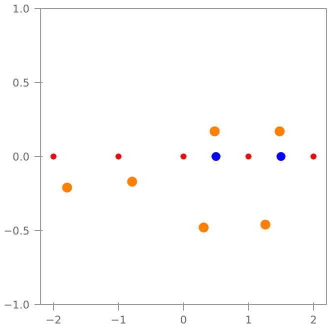 The image size is (330, 326). What do you see at coordinates (17, 231) in the screenshot?
I see `y-tick-label: −0.5` at bounding box center [17, 231].